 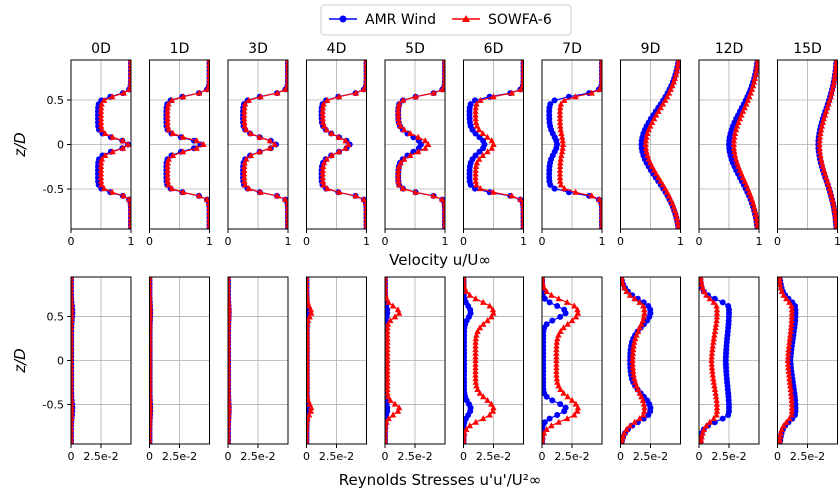 I want to click on panel-velocity-0: 0D 0 1 -0.5 0 0.5, so click(x=89, y=144).